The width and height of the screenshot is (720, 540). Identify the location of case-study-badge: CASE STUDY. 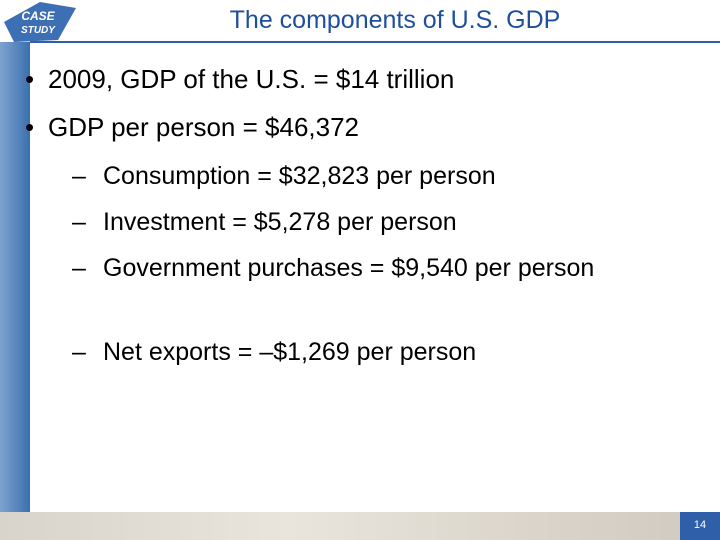
(40, 22).